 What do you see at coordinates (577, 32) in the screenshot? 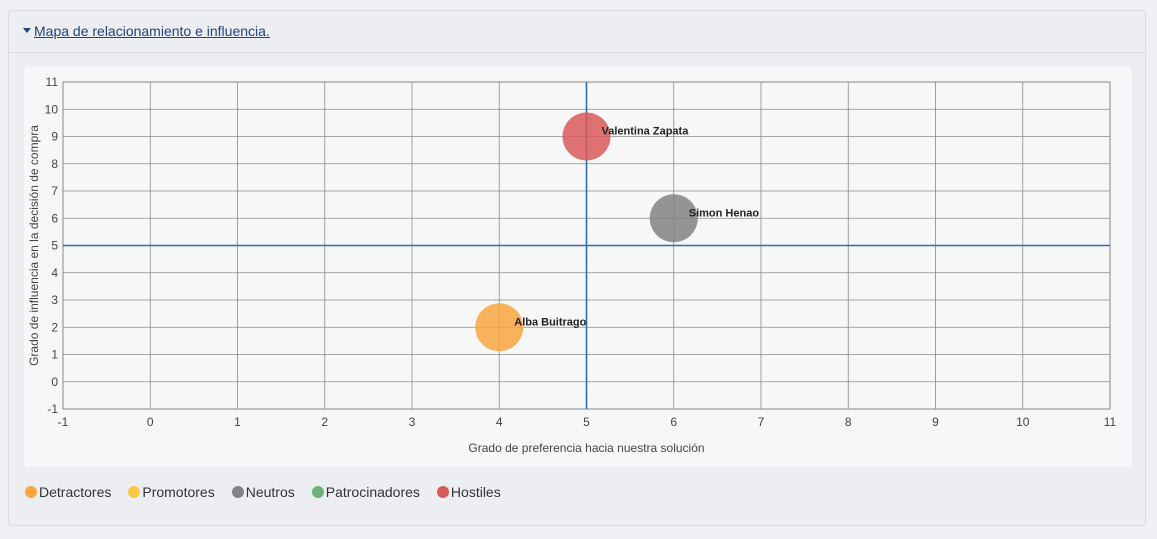
I see `panel-header: Mapa de relacionamiento e influencia.` at bounding box center [577, 32].